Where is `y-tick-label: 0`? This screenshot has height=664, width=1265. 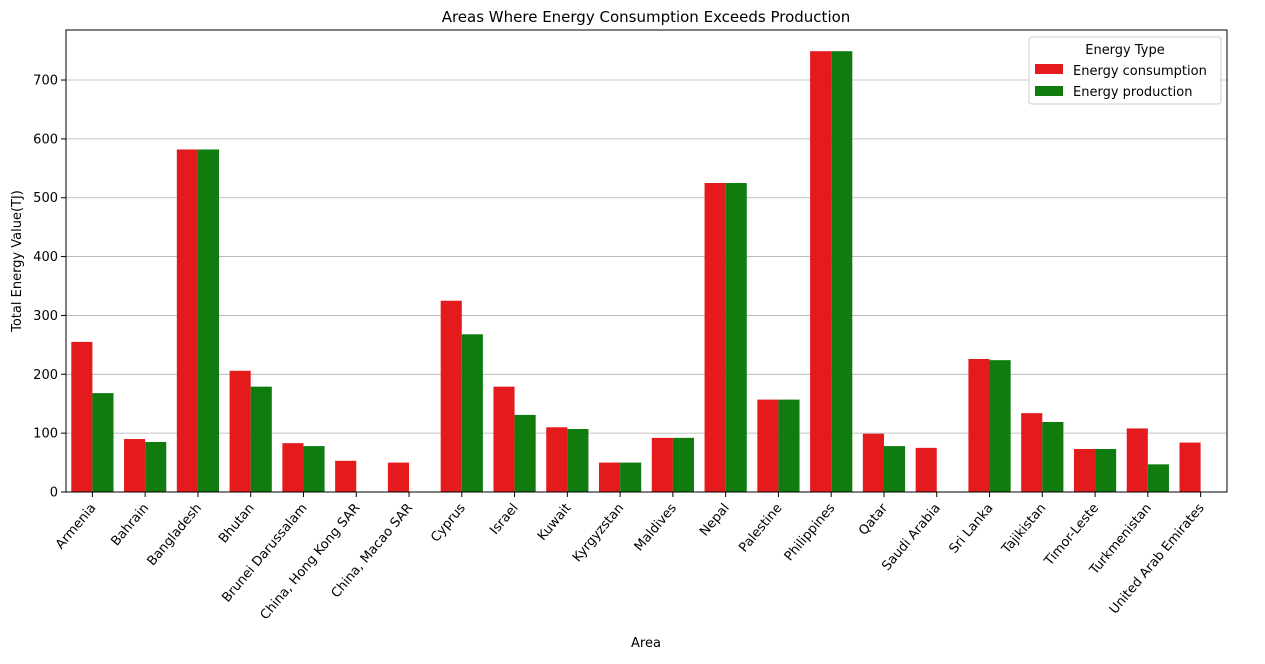
y-tick-label: 0 is located at coordinates (54, 493).